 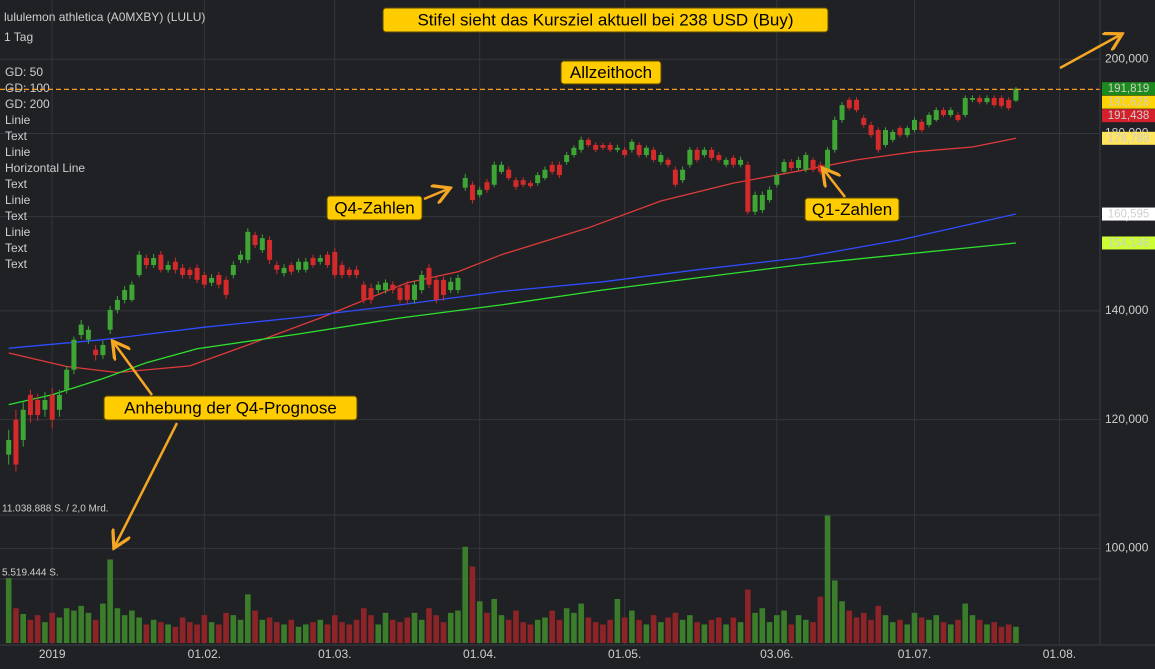 I want to click on x-tick-label: 03.06., so click(x=776, y=654).